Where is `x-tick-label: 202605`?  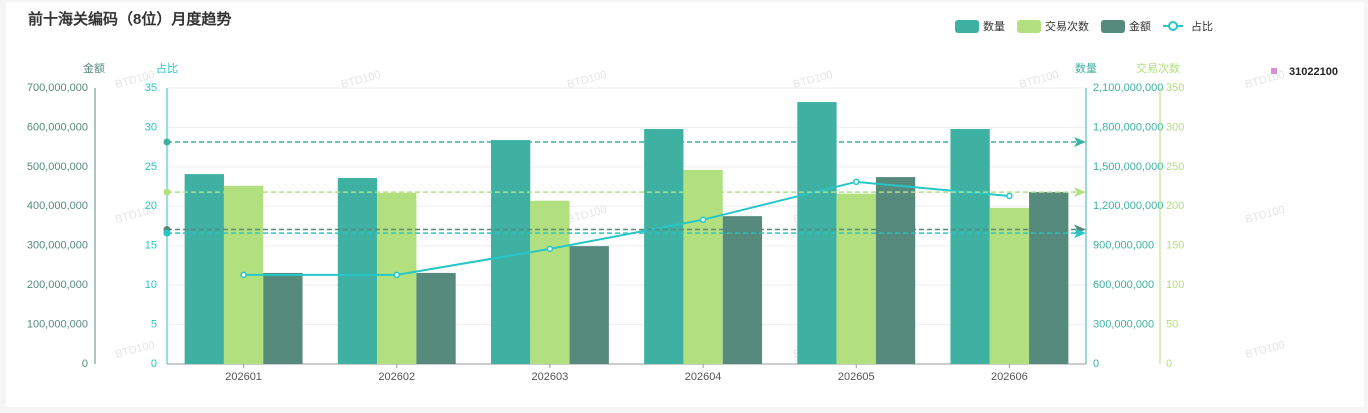 x-tick-label: 202605 is located at coordinates (856, 377).